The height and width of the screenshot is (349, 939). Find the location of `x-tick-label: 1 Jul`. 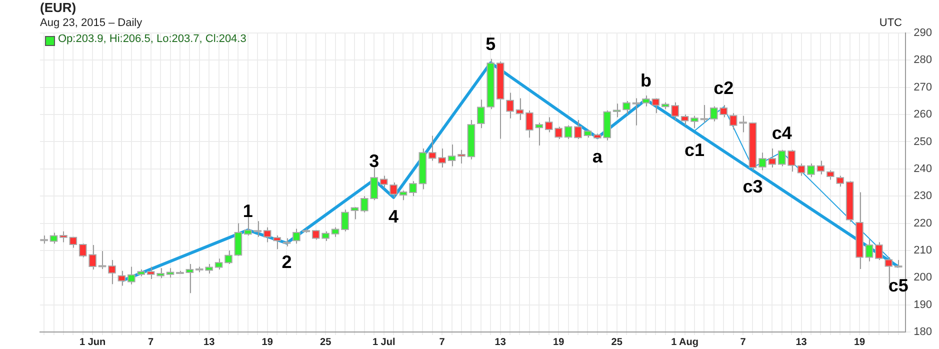

x-tick-label: 1 Jul is located at coordinates (384, 342).